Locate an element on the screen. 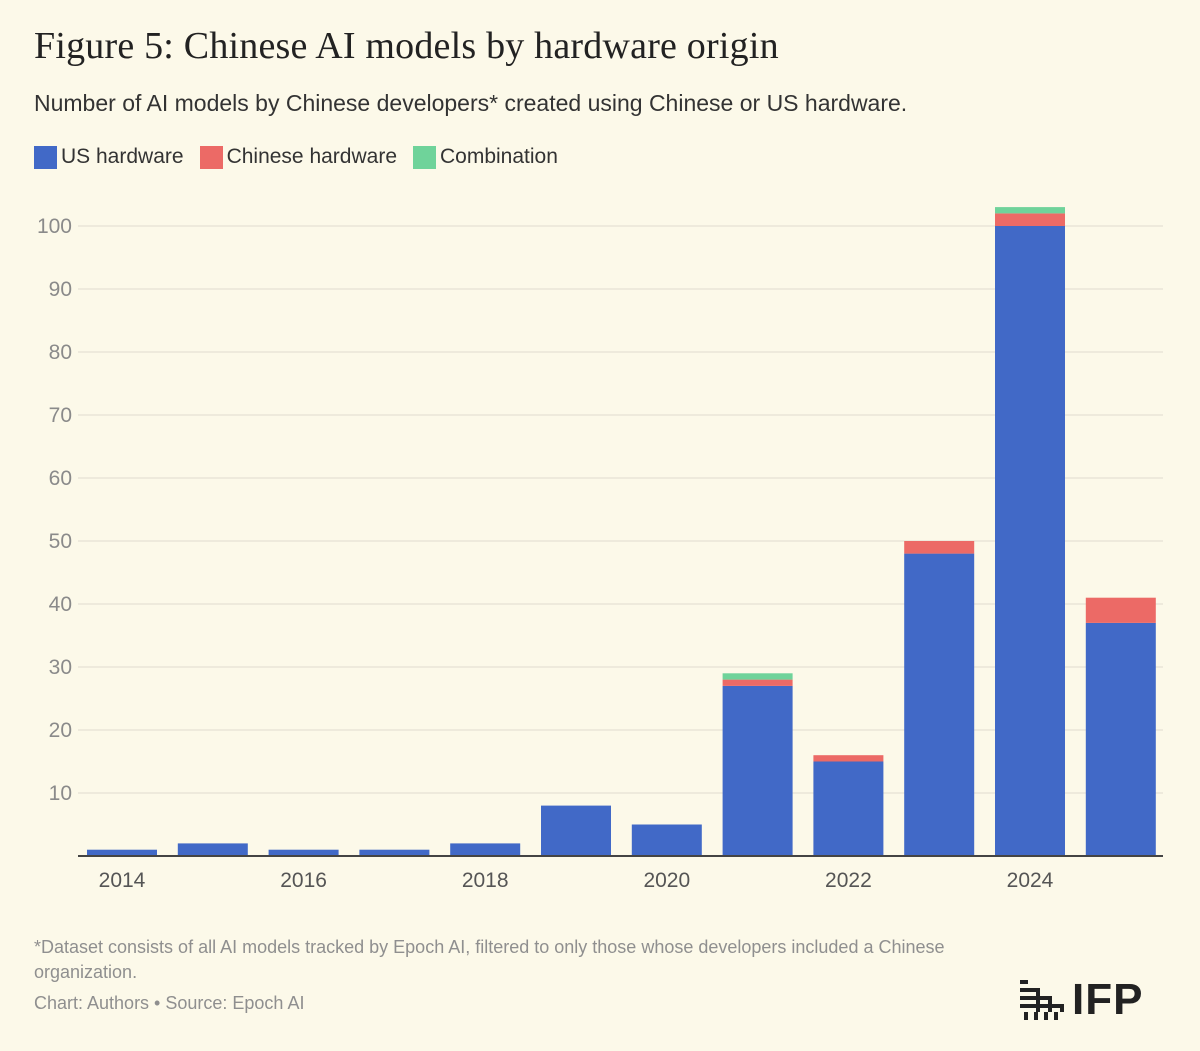  legend: US hardware Chinese hardware Combination is located at coordinates (296, 157).